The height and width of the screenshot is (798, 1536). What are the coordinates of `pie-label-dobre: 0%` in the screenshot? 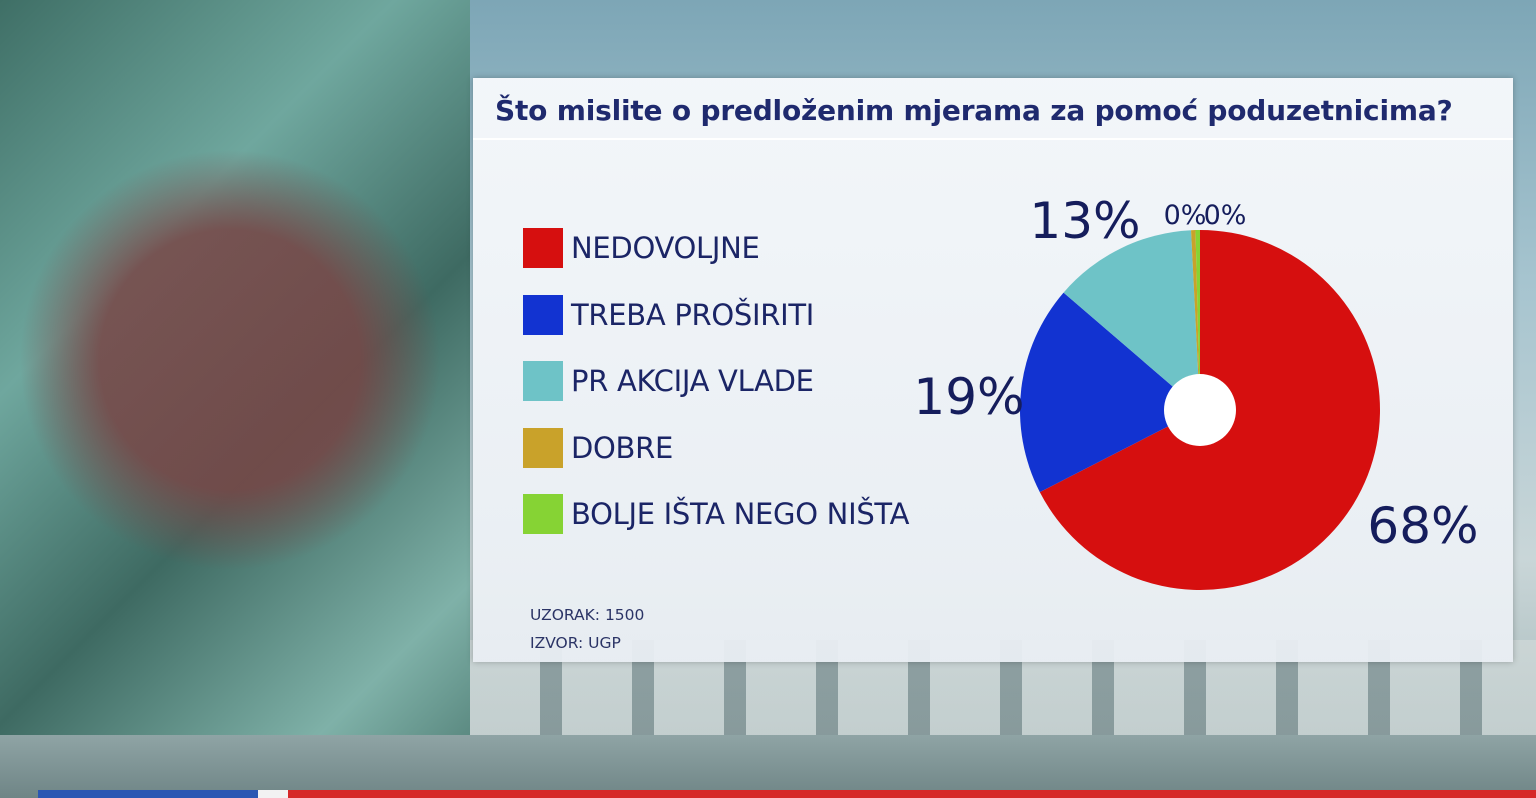 It's located at (1185, 215).